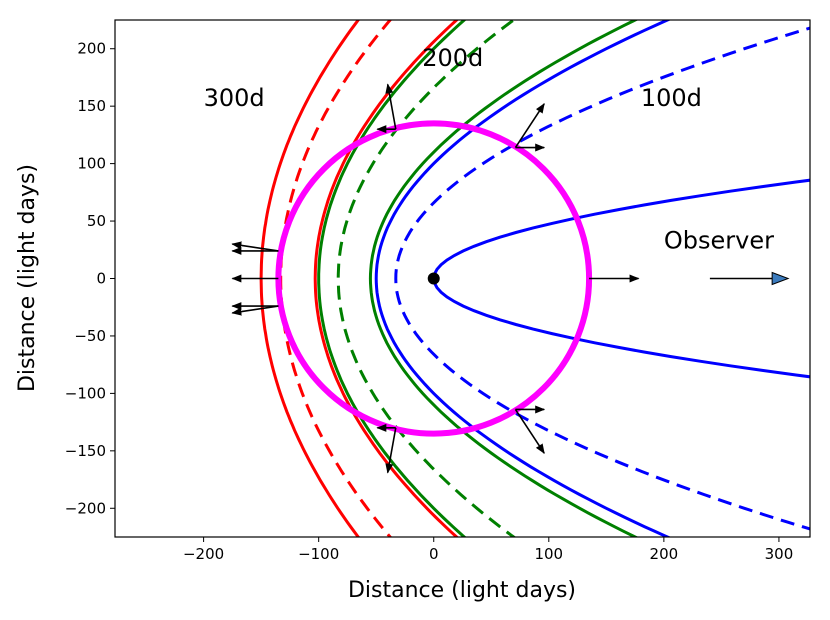 This screenshot has width=830, height=620. I want to click on y-tick-label: −50, so click(90, 336).